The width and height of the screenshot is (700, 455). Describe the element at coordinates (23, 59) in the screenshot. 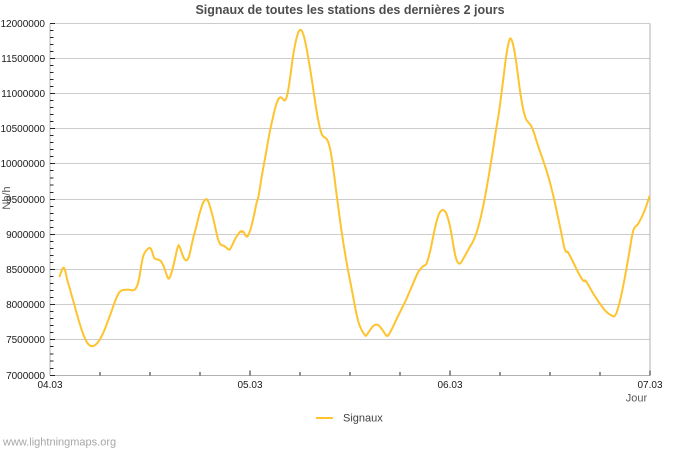

I see `svg-text: 11500000` at that location.